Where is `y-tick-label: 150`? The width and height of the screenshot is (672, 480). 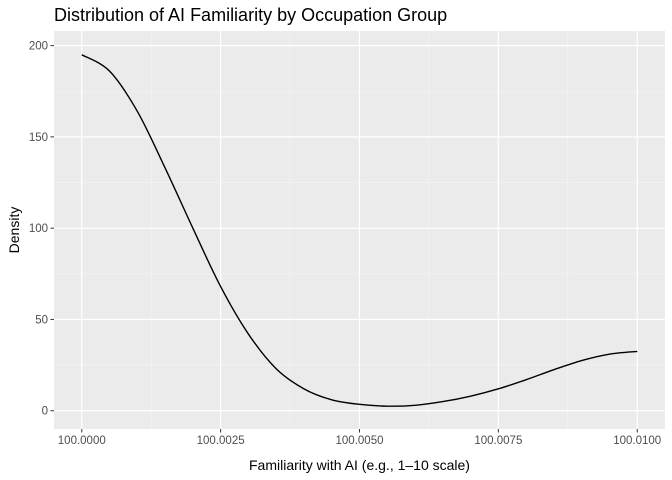 y-tick-label: 150 is located at coordinates (38, 138).